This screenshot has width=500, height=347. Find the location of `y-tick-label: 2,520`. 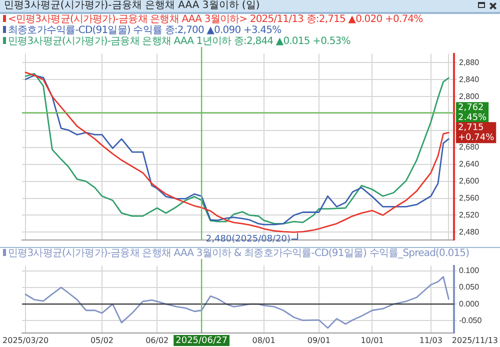

y-tick-label: 2,520 is located at coordinates (469, 215).